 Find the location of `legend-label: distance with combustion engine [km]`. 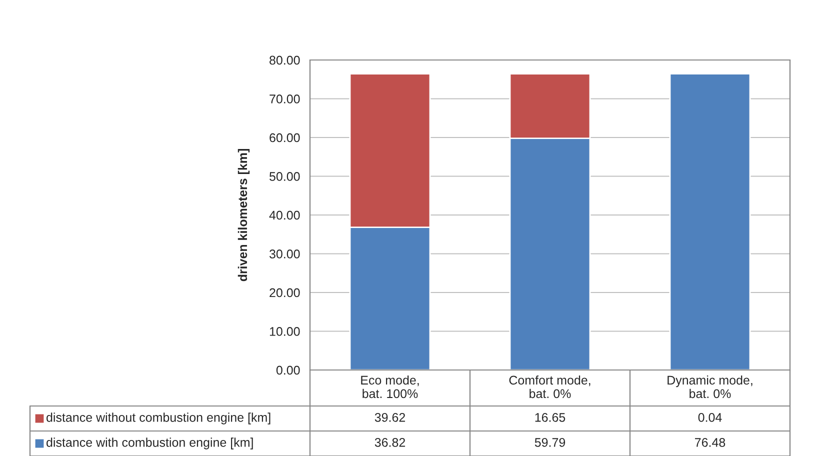

legend-label: distance with combustion engine [km] is located at coordinates (149, 444).